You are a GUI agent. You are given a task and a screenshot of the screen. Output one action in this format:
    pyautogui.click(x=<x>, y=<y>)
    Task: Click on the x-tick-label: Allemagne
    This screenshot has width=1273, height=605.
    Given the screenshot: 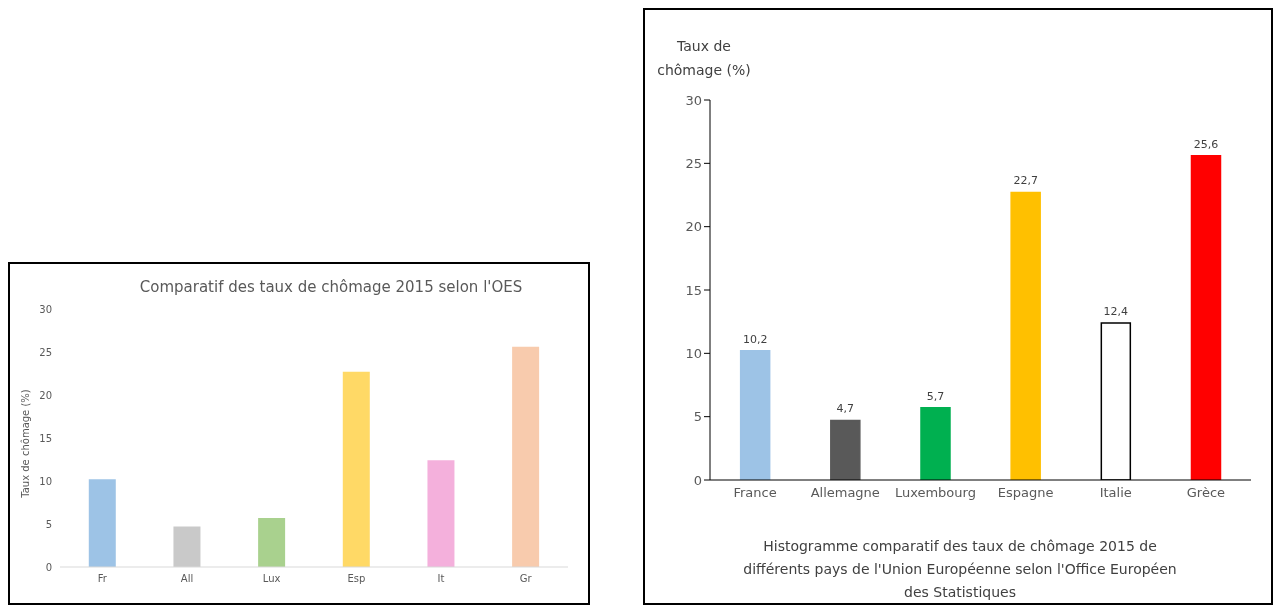 What is the action you would take?
    pyautogui.click(x=845, y=493)
    